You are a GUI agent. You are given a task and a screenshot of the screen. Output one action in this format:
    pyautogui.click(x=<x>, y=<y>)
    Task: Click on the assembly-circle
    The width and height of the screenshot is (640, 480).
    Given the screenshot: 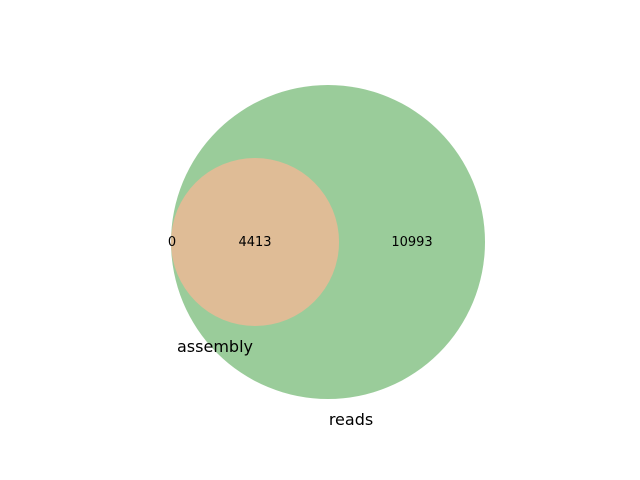 What is the action you would take?
    pyautogui.click(x=255, y=242)
    